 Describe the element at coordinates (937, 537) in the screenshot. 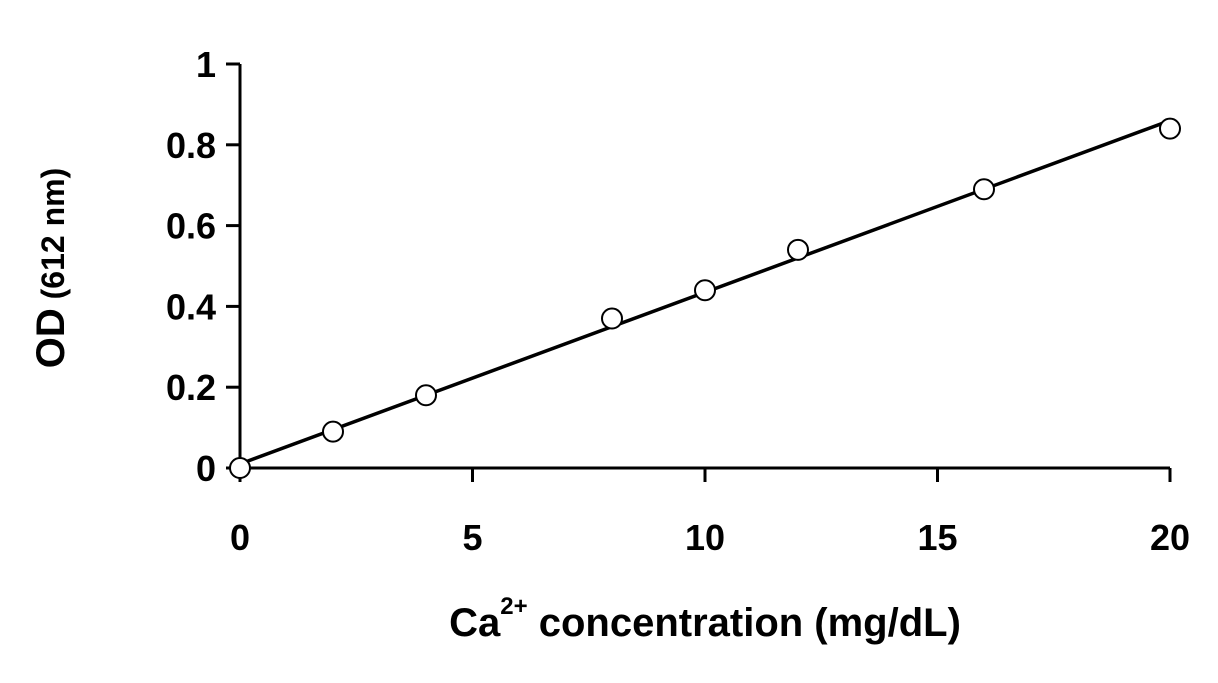

I see `x-tick-label: 15` at that location.